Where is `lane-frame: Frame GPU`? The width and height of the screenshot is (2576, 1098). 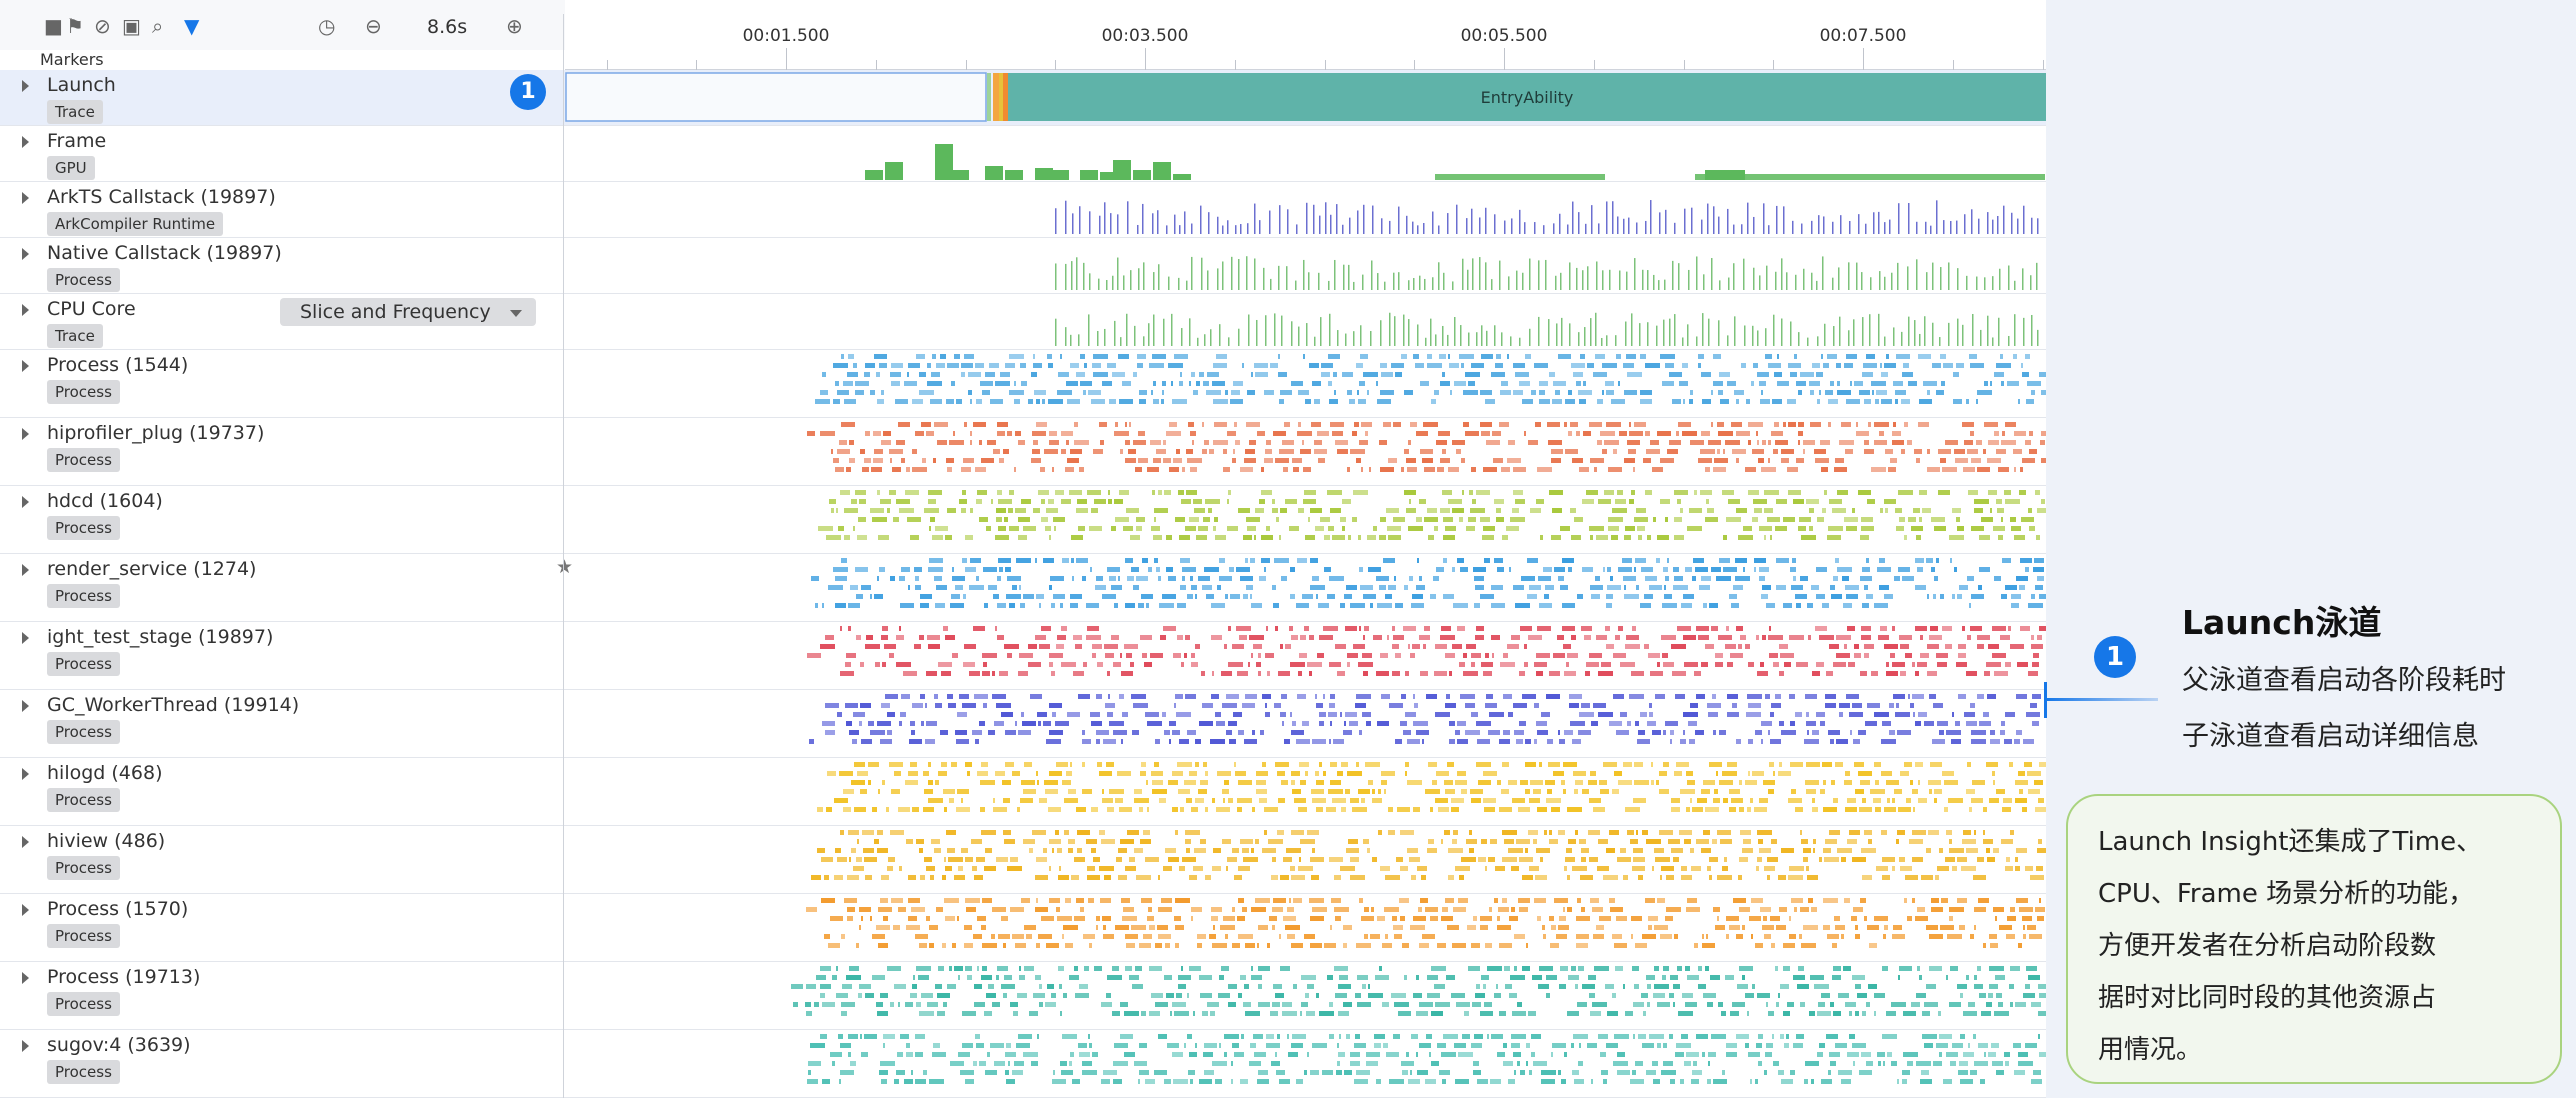 lane-frame: Frame GPU is located at coordinates (1023, 154).